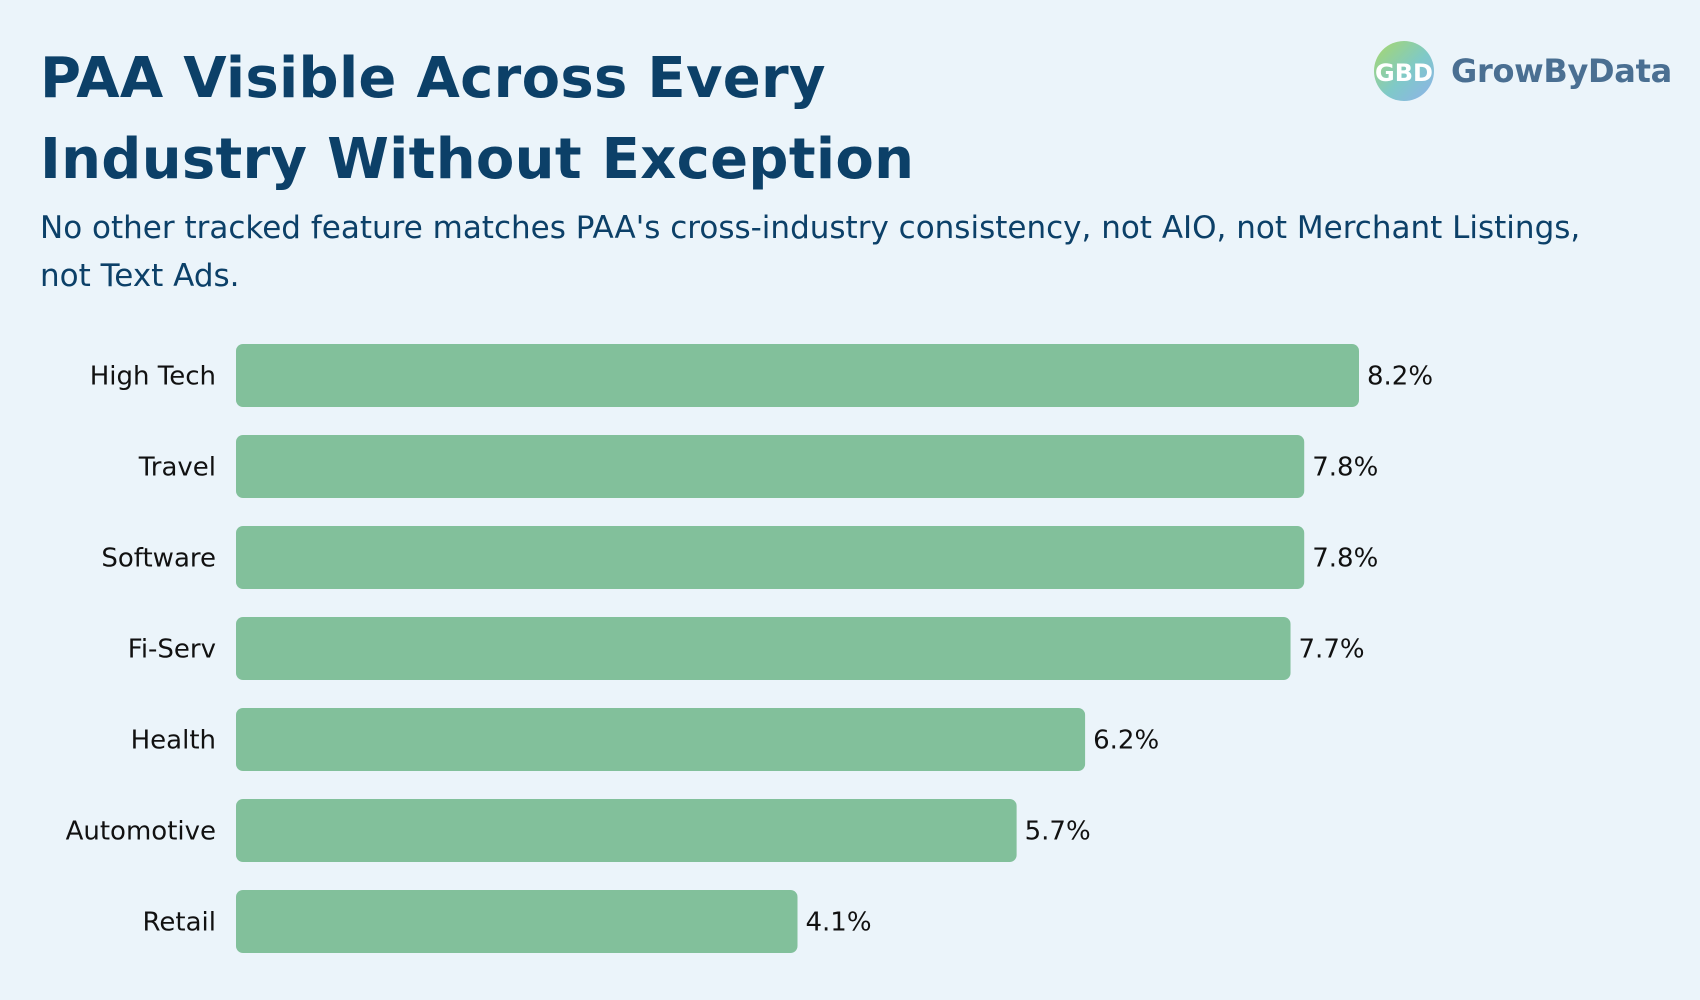  I want to click on category-label: Automotive, so click(141, 832).